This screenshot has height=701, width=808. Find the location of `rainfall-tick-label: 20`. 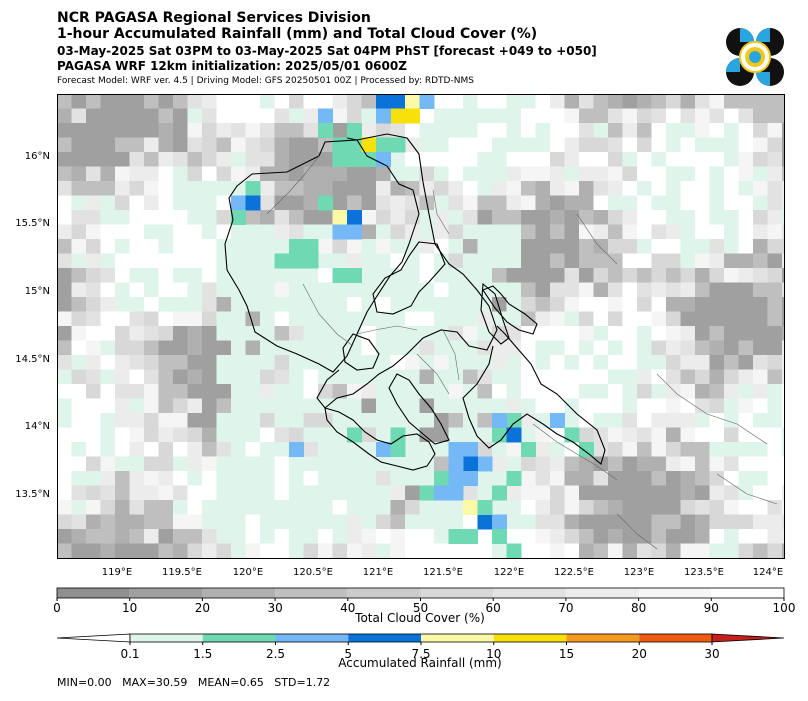

rainfall-tick-label: 20 is located at coordinates (639, 654).